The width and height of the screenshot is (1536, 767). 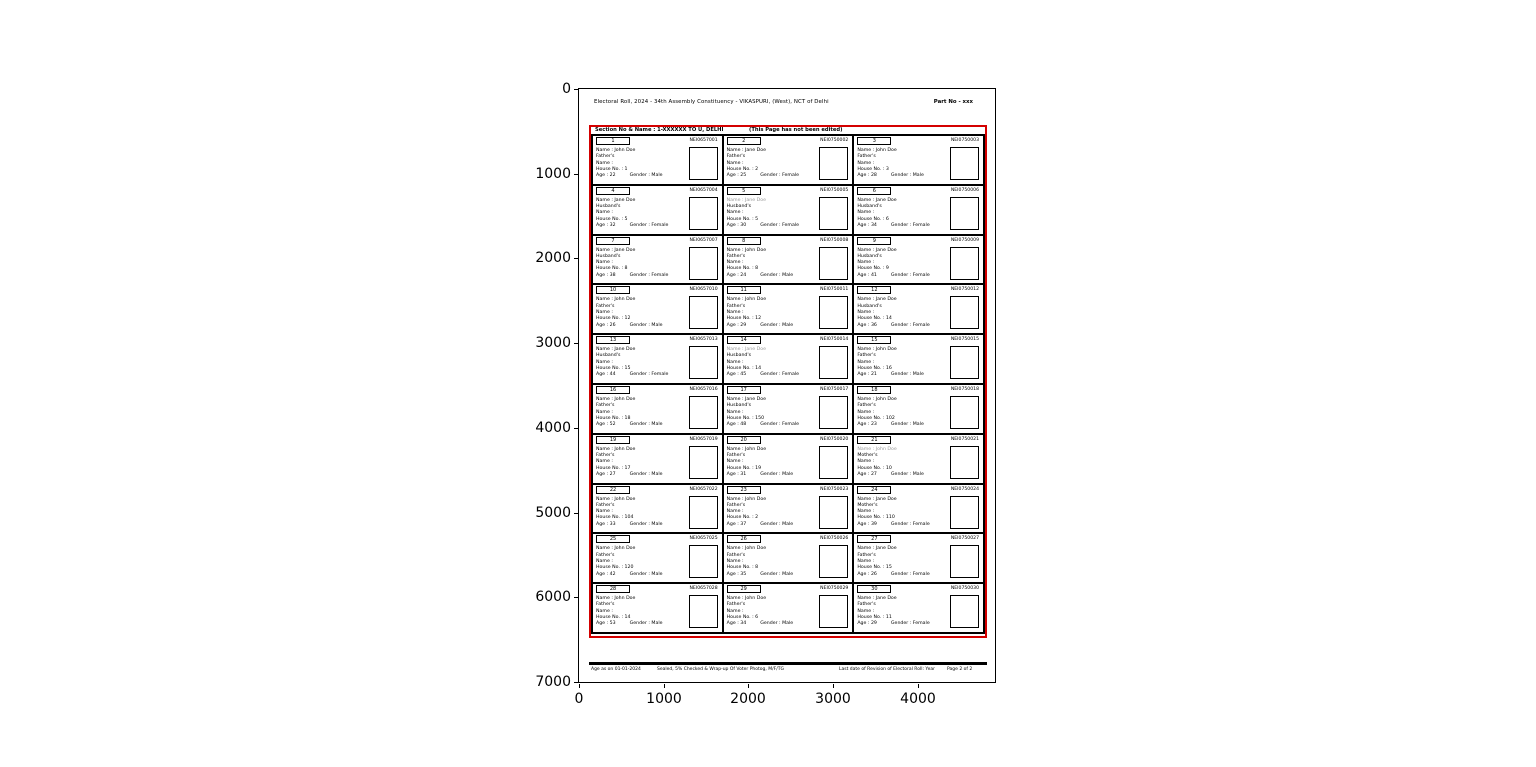 What do you see at coordinates (834, 290) in the screenshot?
I see `epic-number: NEI0750011` at bounding box center [834, 290].